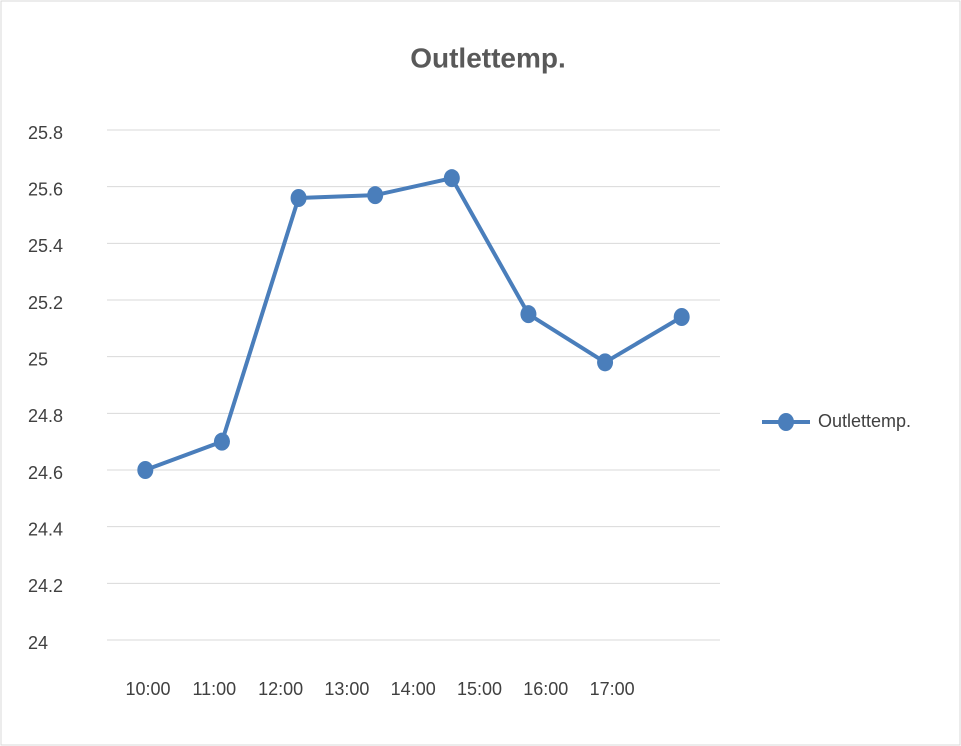  Describe the element at coordinates (45, 133) in the screenshot. I see `y-tick-label: 25.8` at that location.